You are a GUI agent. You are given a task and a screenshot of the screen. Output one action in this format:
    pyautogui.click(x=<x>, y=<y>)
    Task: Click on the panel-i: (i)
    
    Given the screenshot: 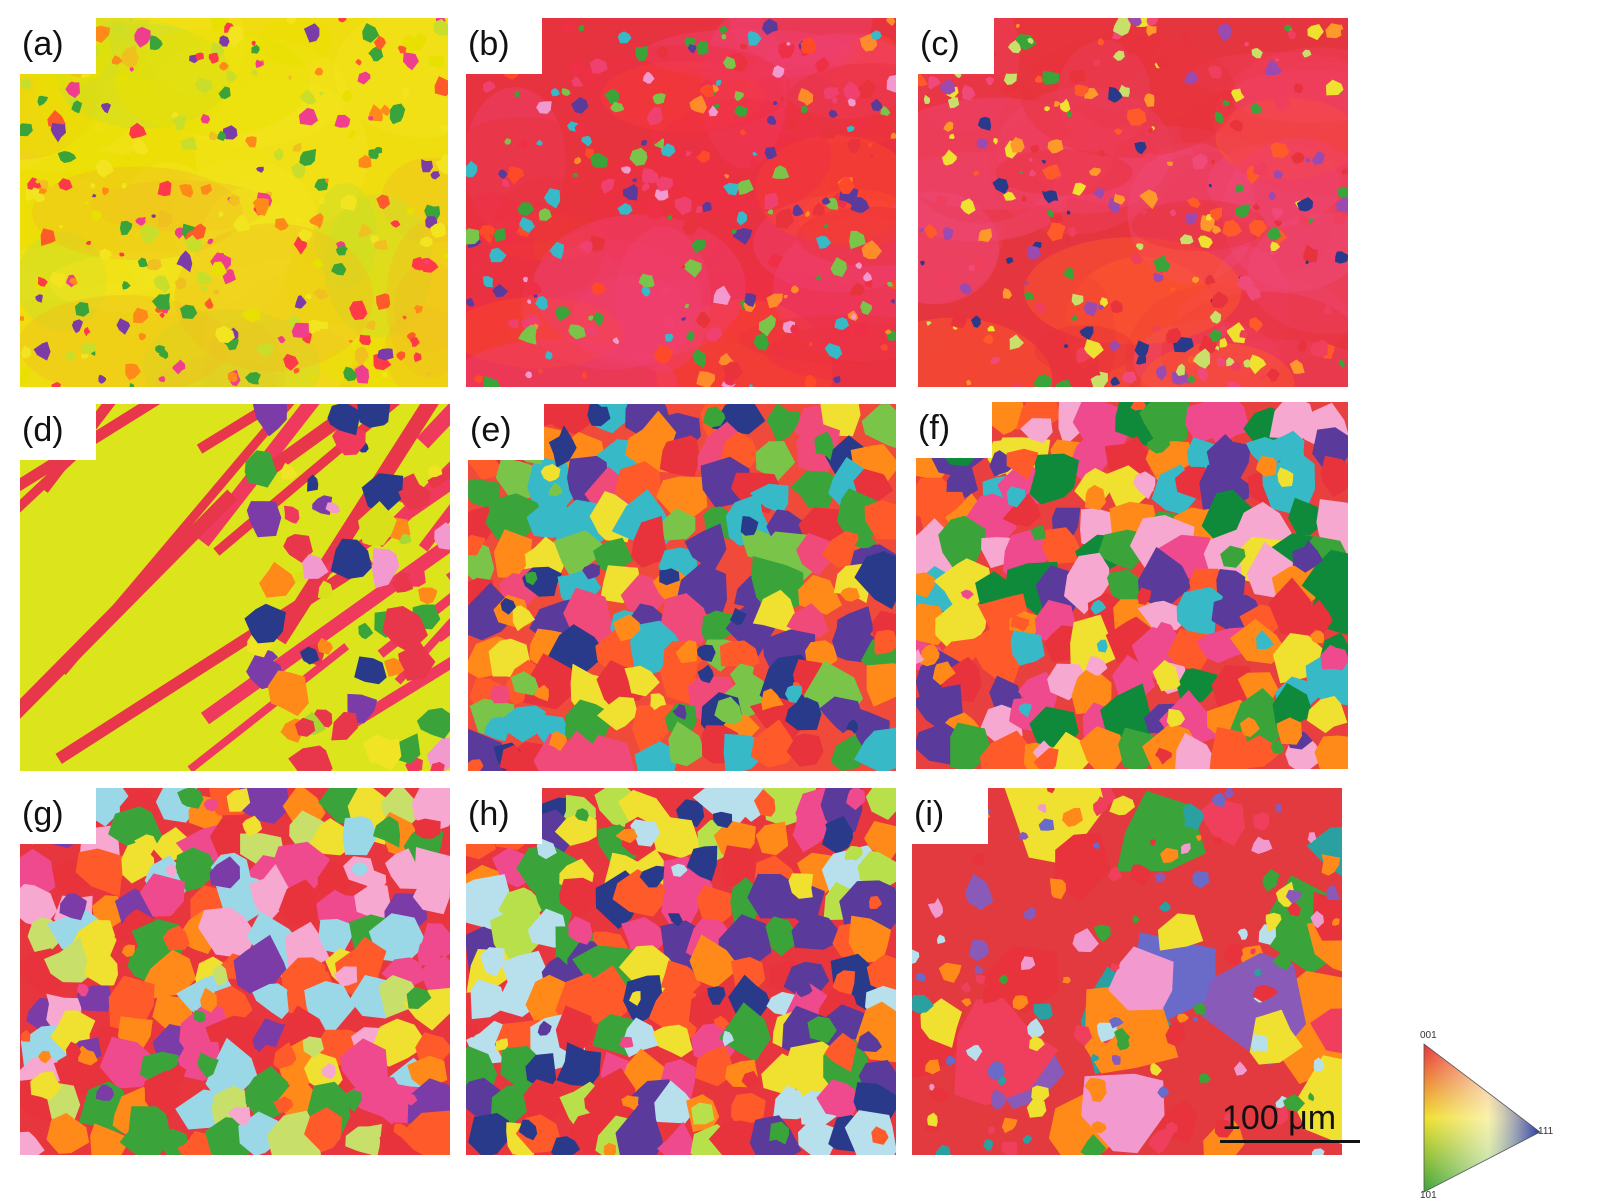 What is the action you would take?
    pyautogui.click(x=1127, y=971)
    